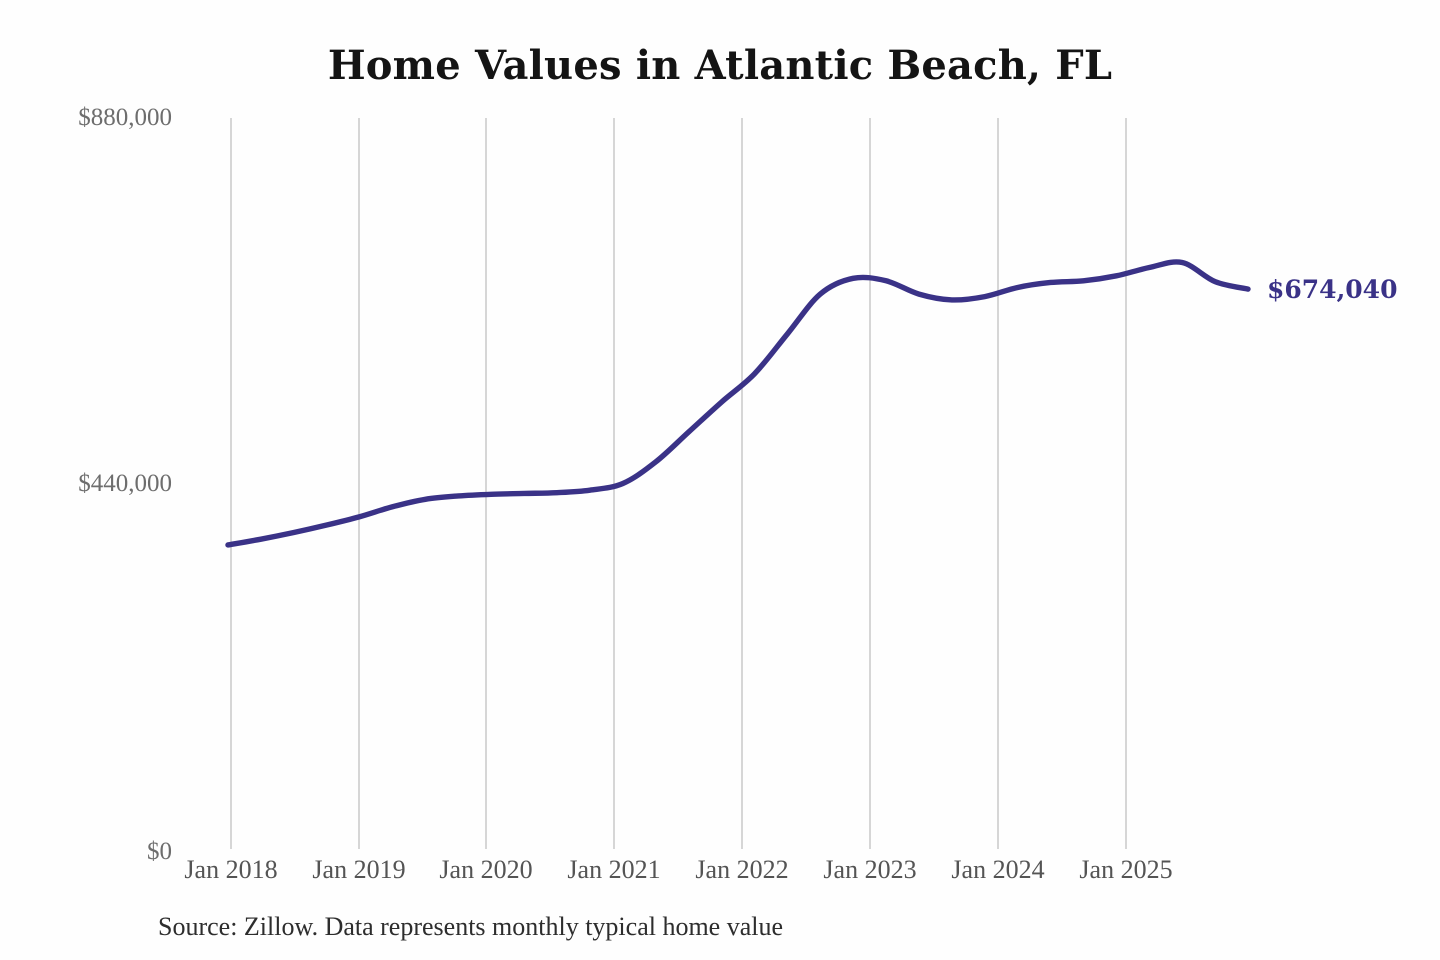 This screenshot has height=960, width=1440. Describe the element at coordinates (1332, 290) in the screenshot. I see `end-value-annotation: $674,040` at that location.